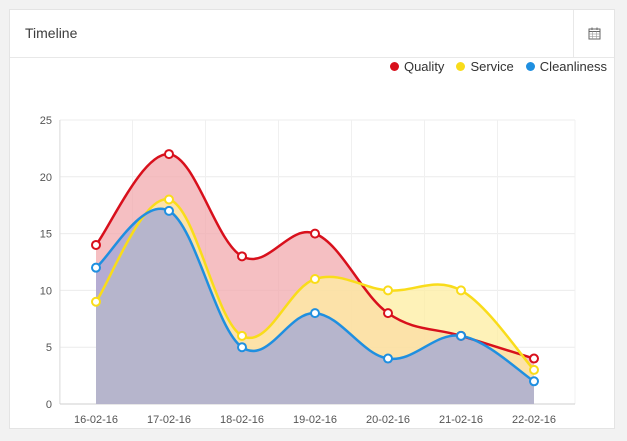 This screenshot has width=627, height=441. I want to click on legend-item-service: Service, so click(485, 66).